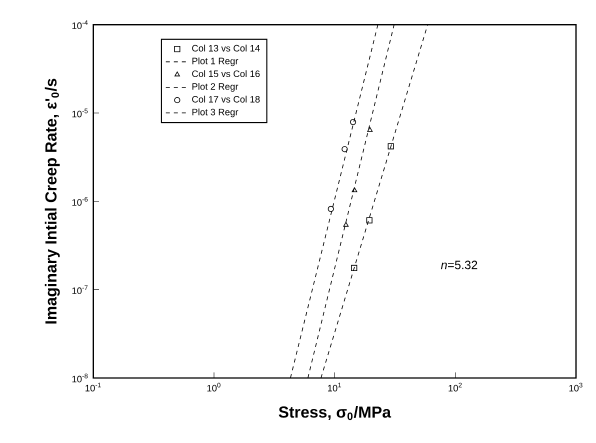 Image resolution: width=596 pixels, height=443 pixels. I want to click on legend-label: Plot 3 Regr, so click(215, 113).